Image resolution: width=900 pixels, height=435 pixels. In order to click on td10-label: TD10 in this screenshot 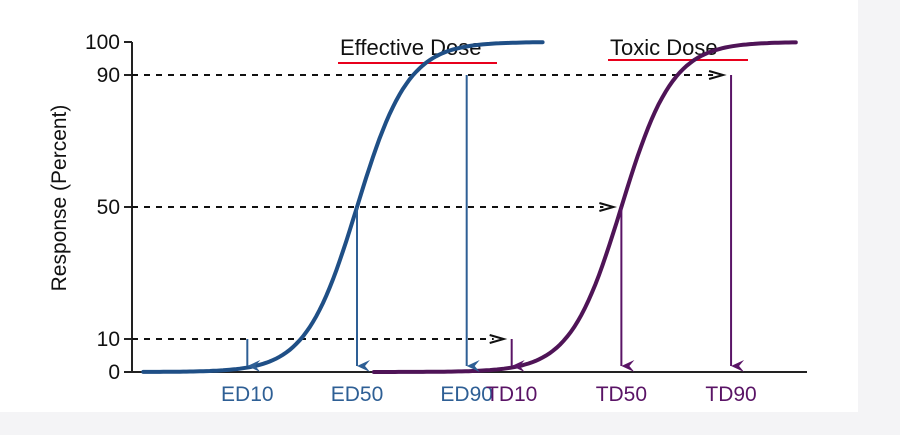, I will do `click(511, 394)`.